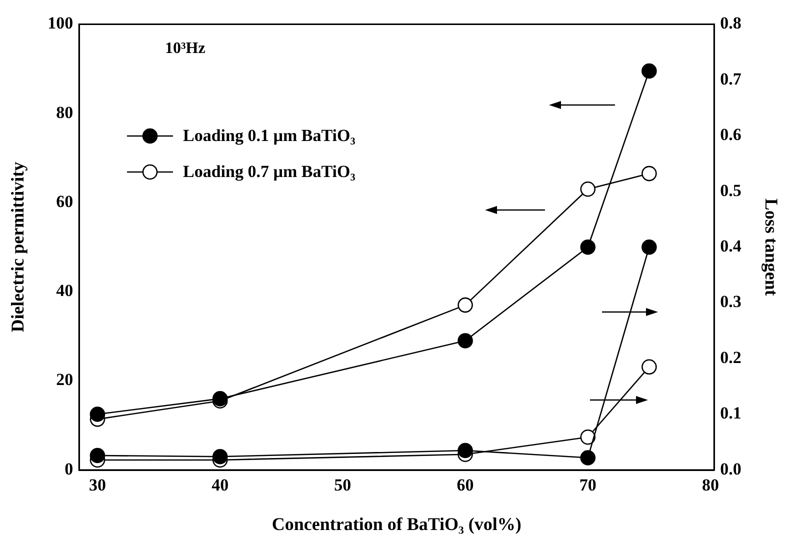 The height and width of the screenshot is (544, 793). Describe the element at coordinates (65, 201) in the screenshot. I see `y-tick-label: 60` at that location.